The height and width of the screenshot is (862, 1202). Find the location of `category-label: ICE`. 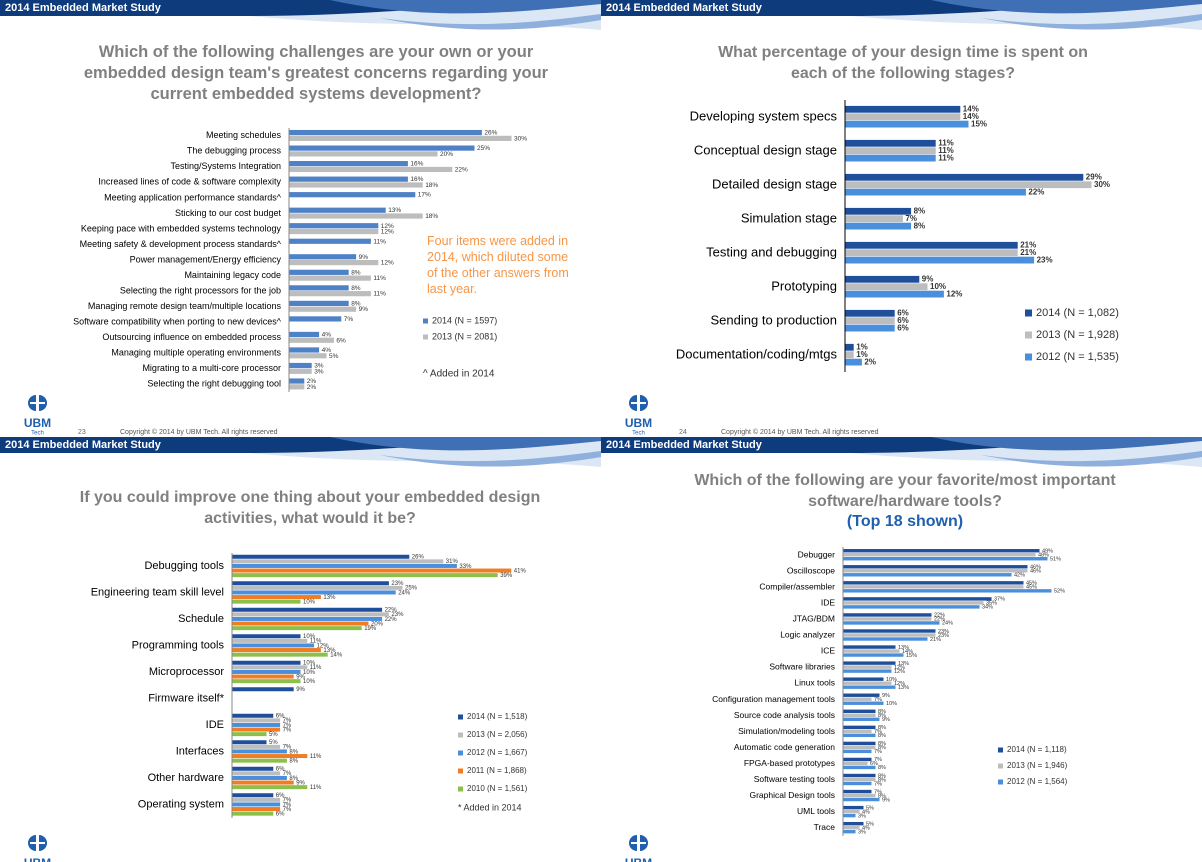

category-label: ICE is located at coordinates (828, 651).